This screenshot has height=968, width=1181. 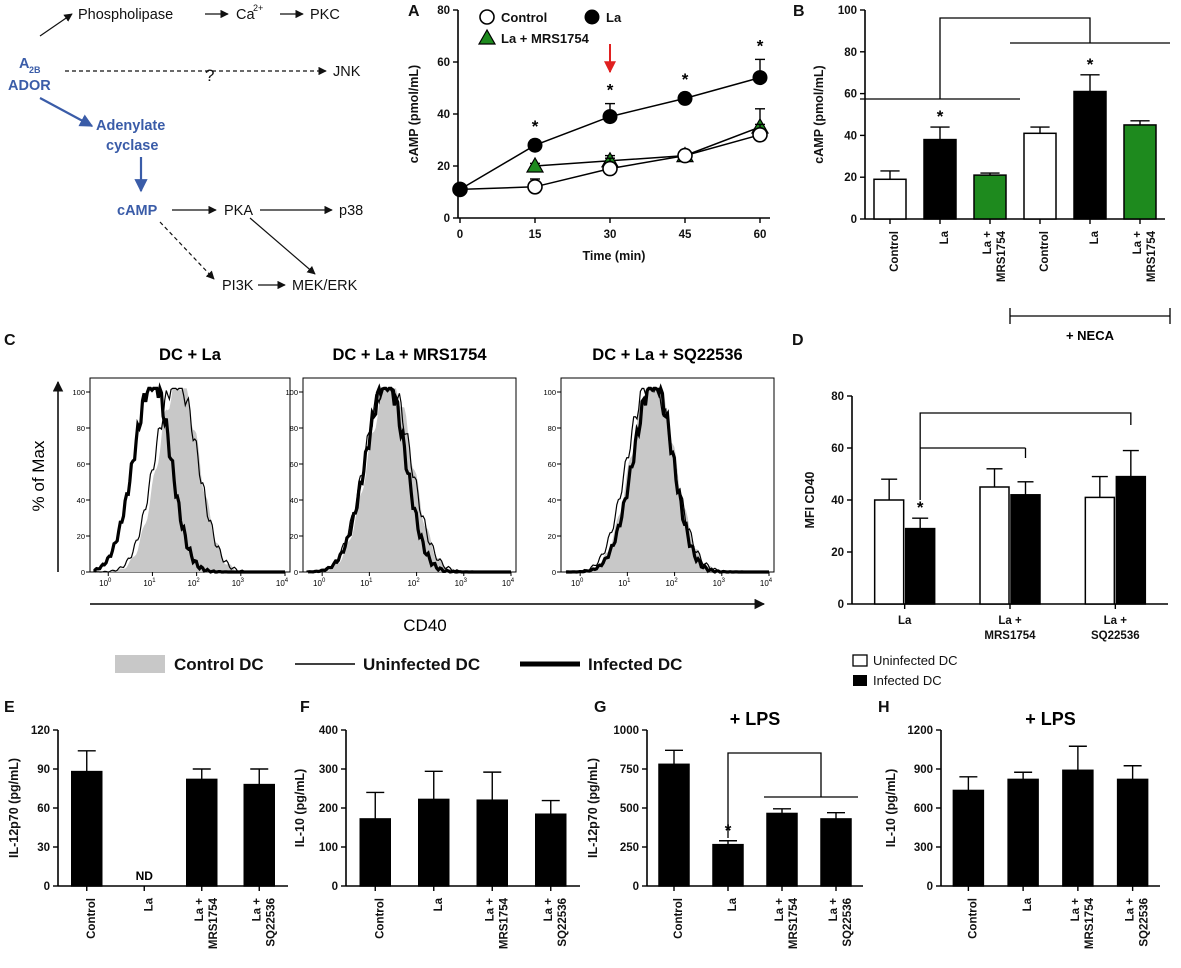 I want to click on bar-uninfected, so click(x=1100, y=550).